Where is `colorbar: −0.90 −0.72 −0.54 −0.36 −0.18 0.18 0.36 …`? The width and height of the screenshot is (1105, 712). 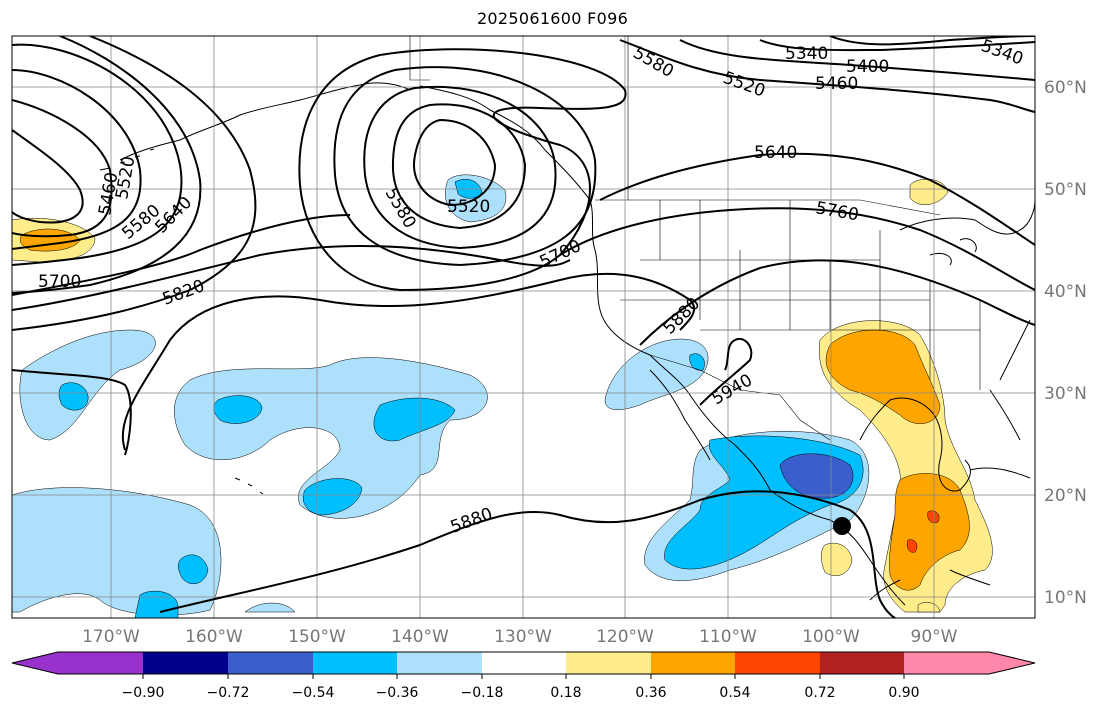 colorbar: −0.90 −0.72 −0.54 −0.36 −0.18 0.18 0.36 … is located at coordinates (523, 676).